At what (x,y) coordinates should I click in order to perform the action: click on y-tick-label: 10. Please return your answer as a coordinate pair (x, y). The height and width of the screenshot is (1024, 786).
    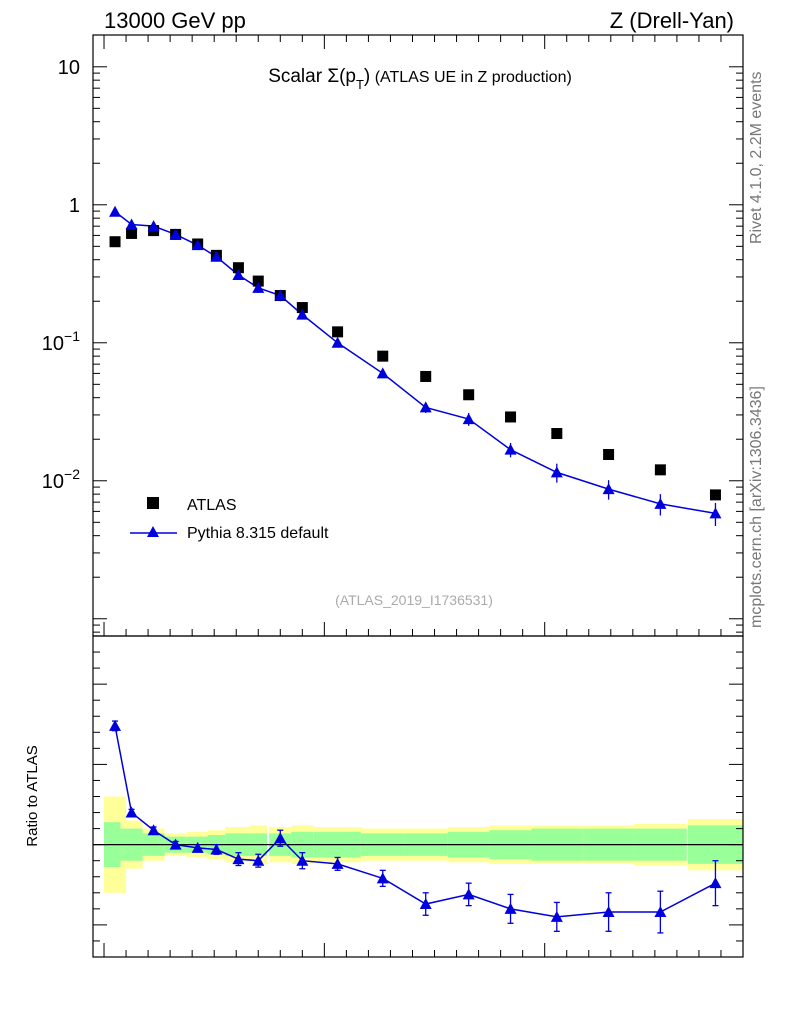
    Looking at the image, I should click on (69, 68).